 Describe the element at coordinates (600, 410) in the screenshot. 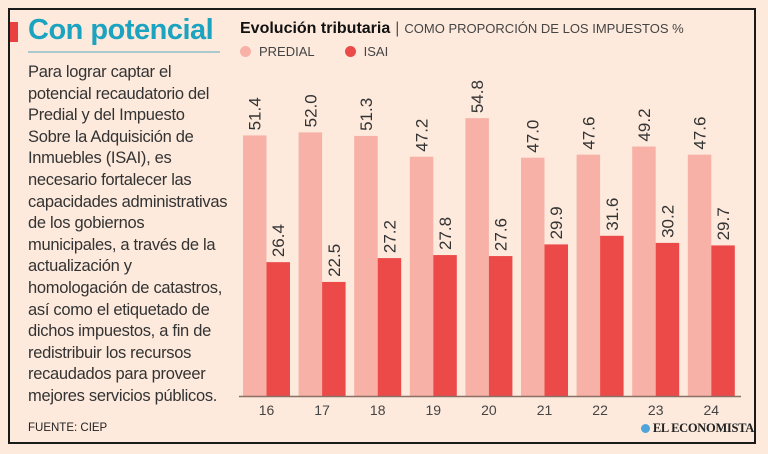

I see `x-tick-label: 22` at that location.